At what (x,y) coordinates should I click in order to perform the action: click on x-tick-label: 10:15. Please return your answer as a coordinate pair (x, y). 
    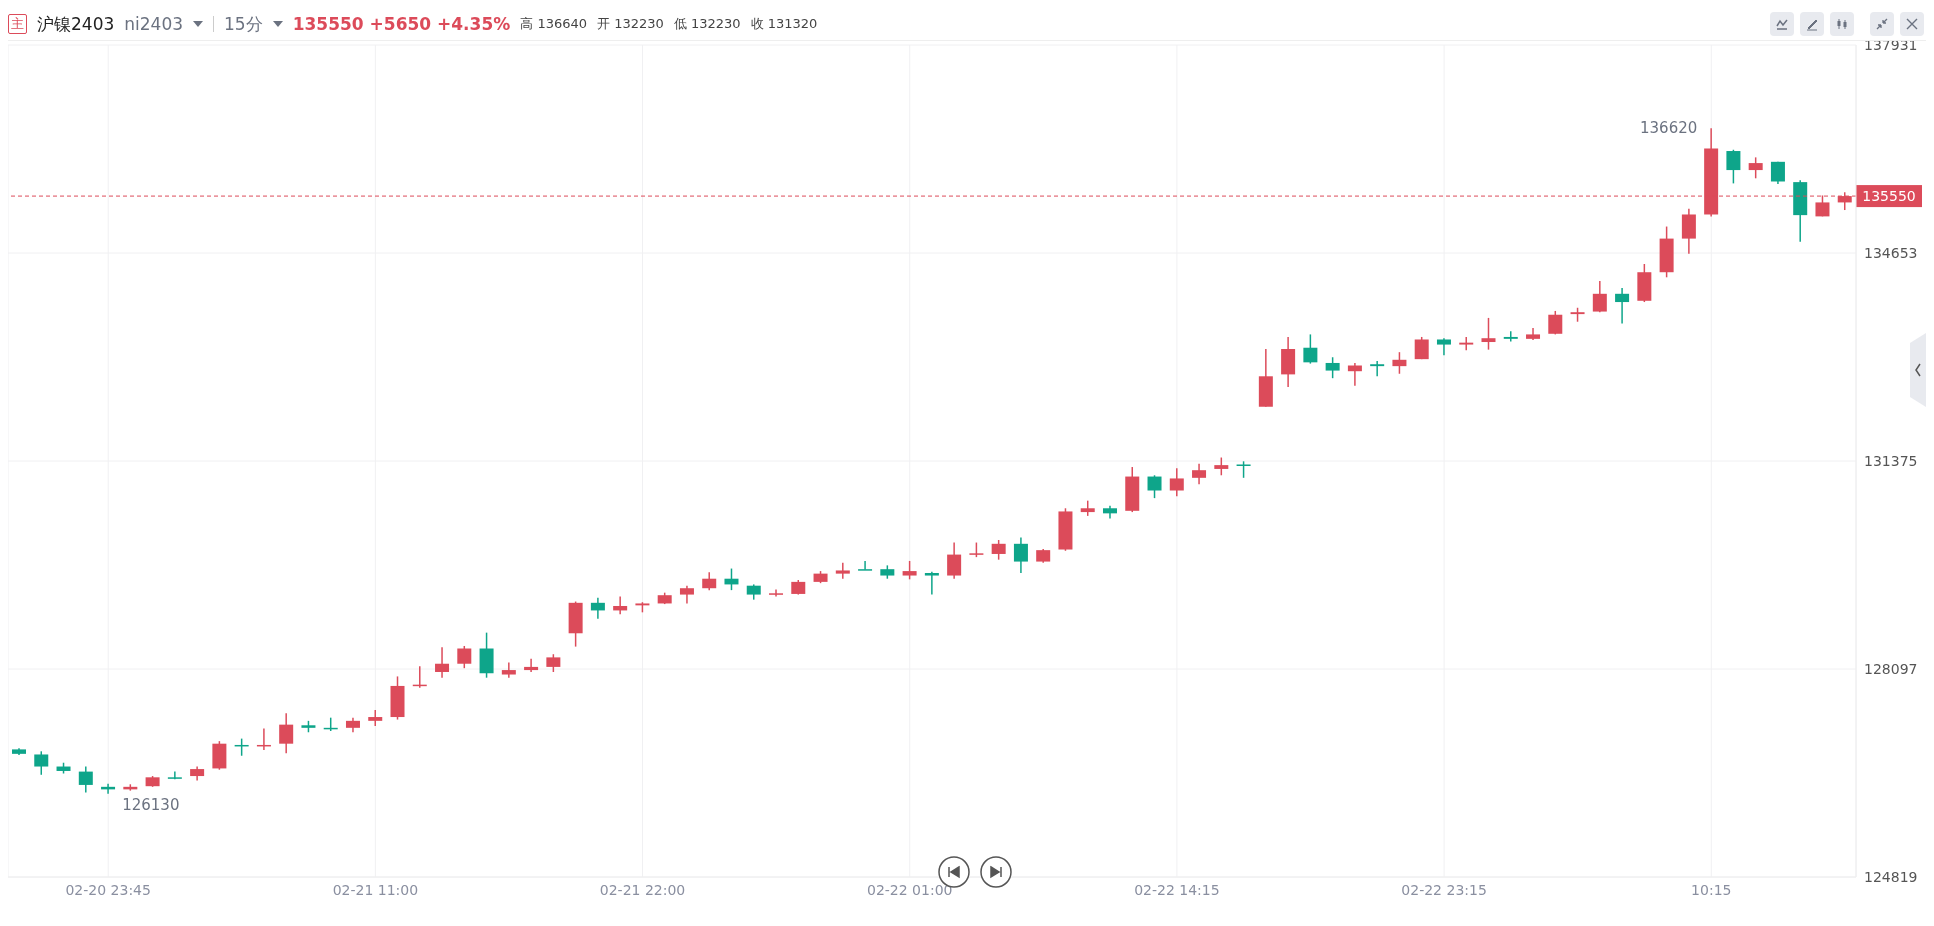
    Looking at the image, I should click on (1711, 889).